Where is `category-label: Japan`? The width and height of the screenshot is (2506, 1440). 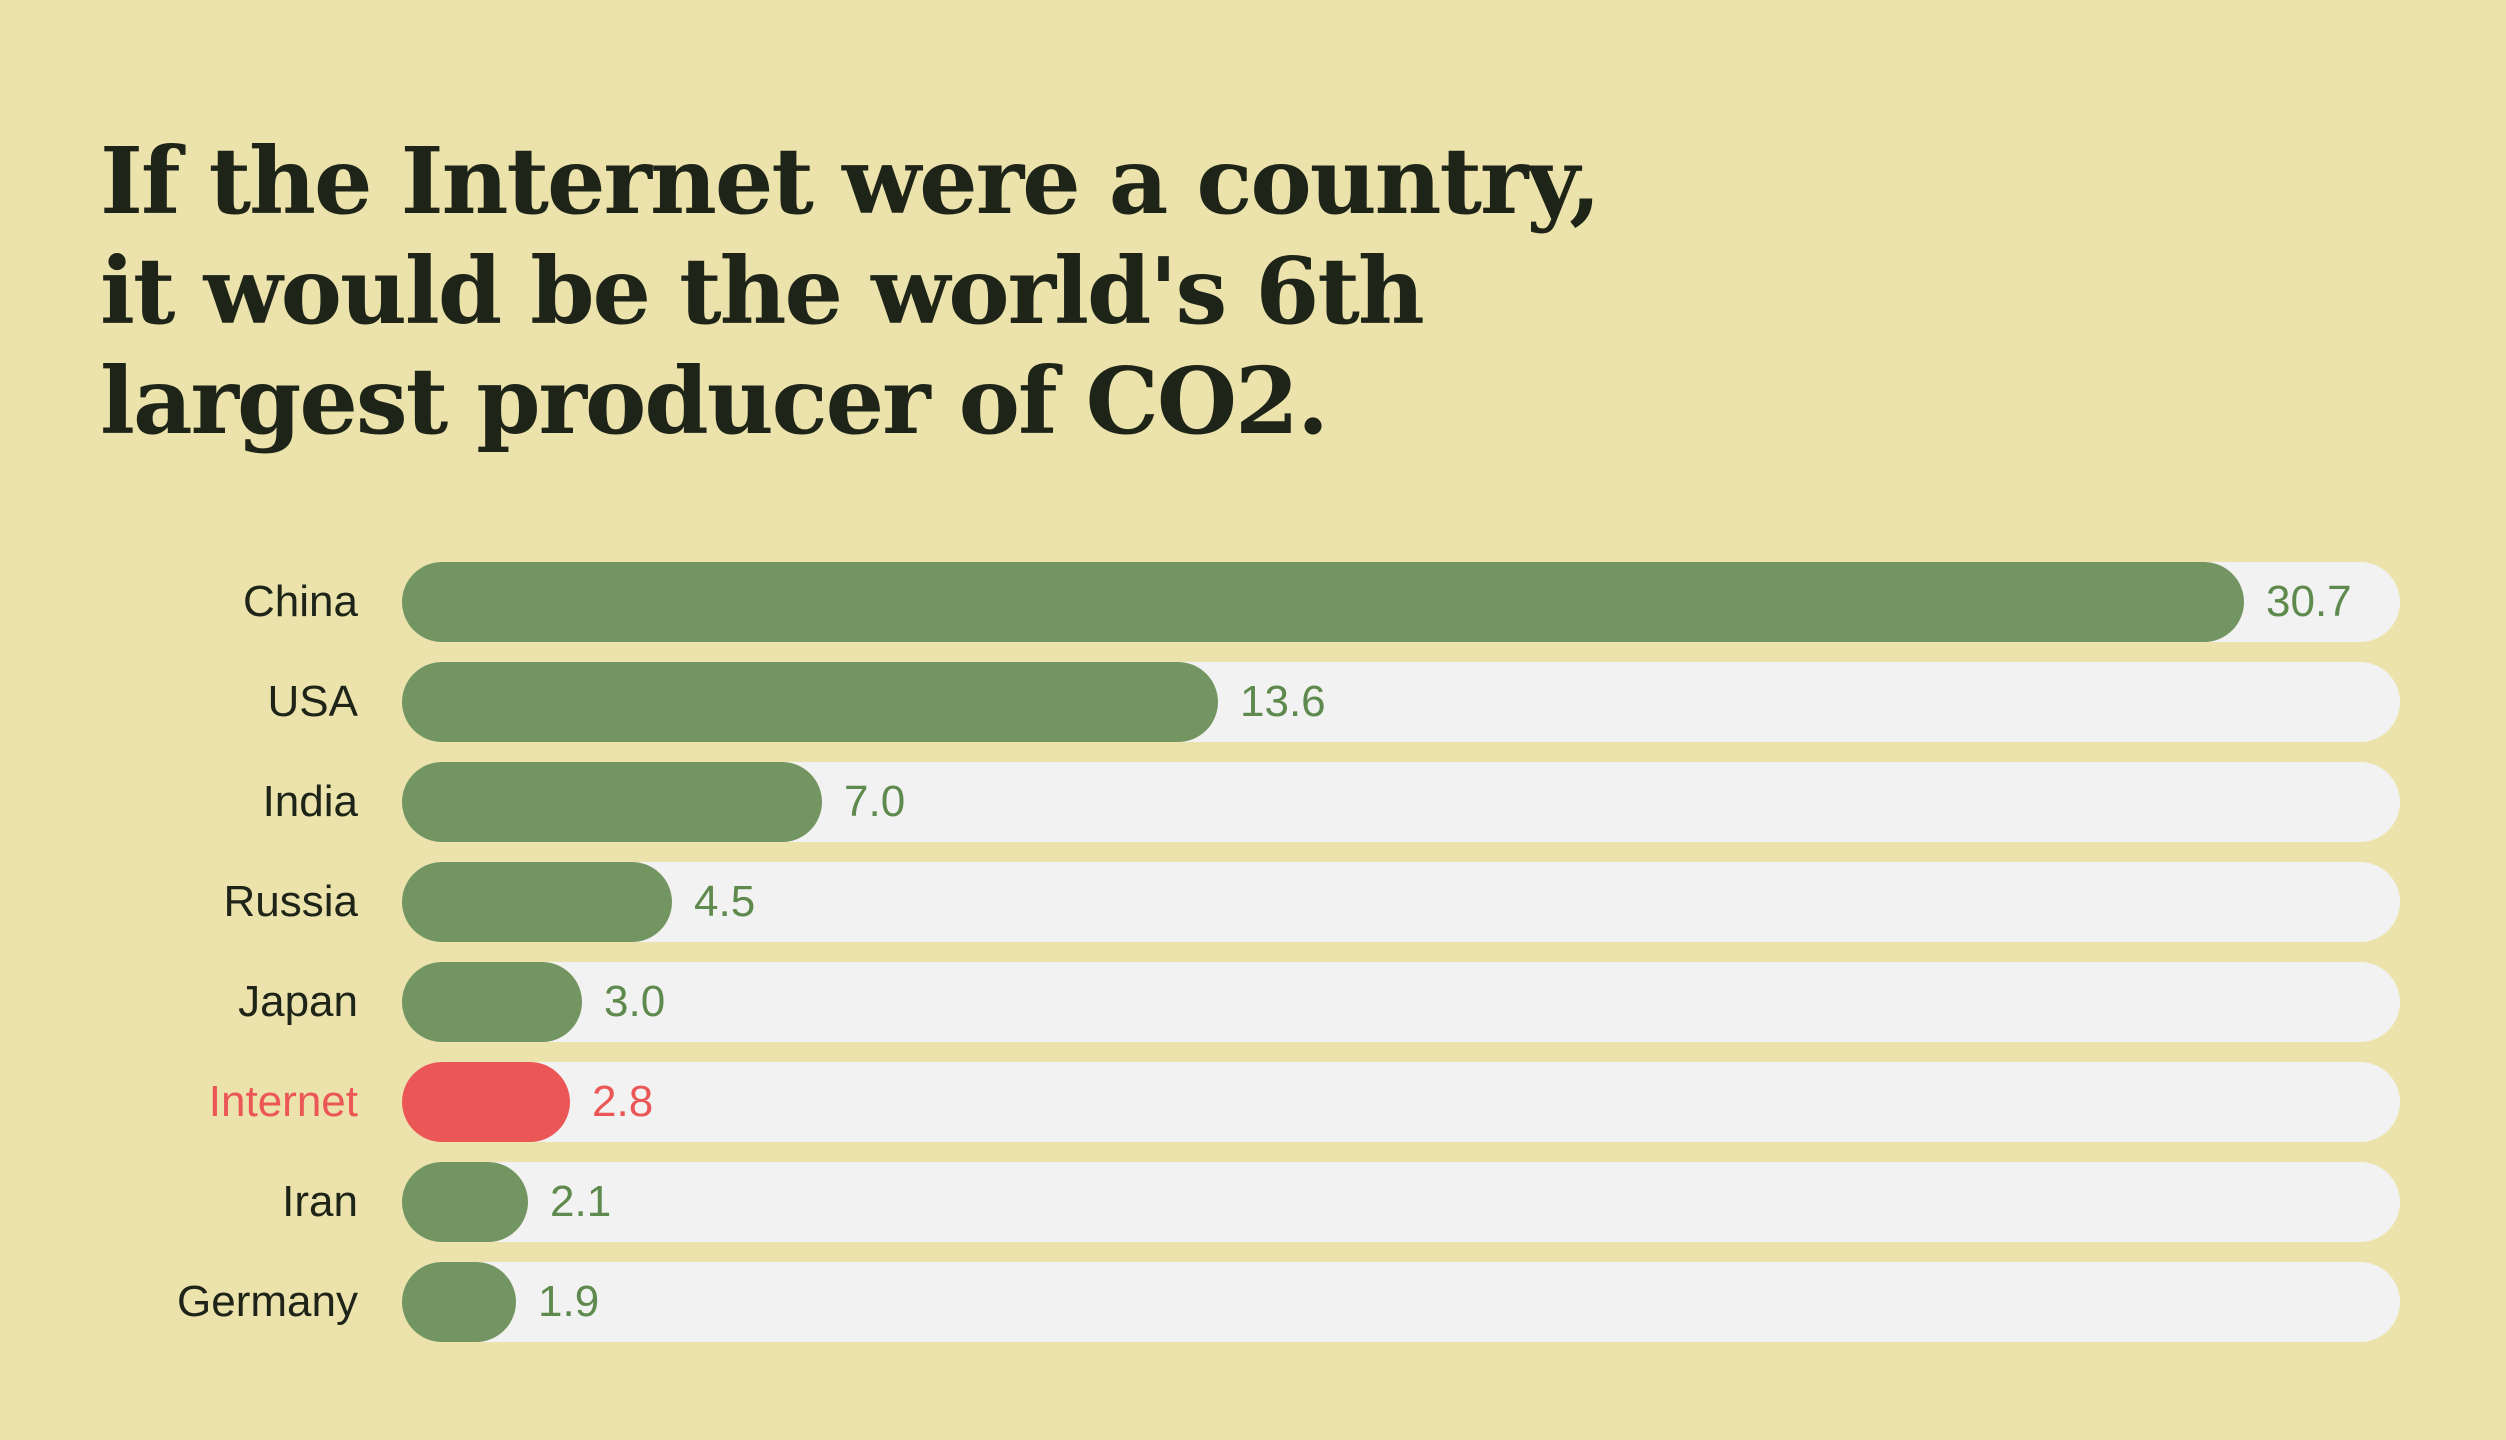 category-label: Japan is located at coordinates (298, 1001).